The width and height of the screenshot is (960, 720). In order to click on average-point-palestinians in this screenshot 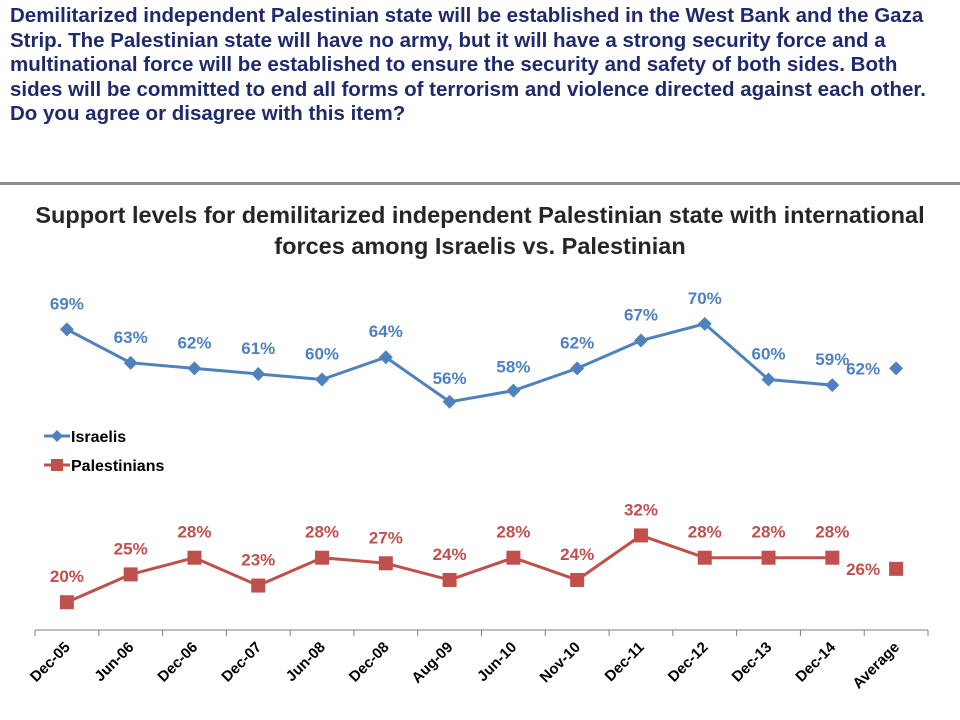, I will do `click(896, 568)`.